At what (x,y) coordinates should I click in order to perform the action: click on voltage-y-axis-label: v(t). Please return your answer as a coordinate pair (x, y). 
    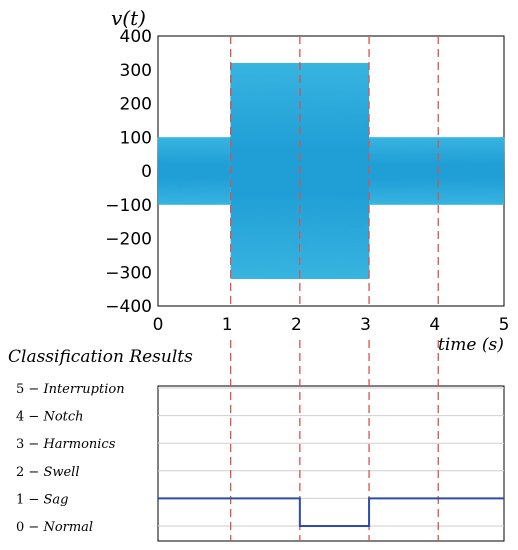
    Looking at the image, I should click on (128, 18).